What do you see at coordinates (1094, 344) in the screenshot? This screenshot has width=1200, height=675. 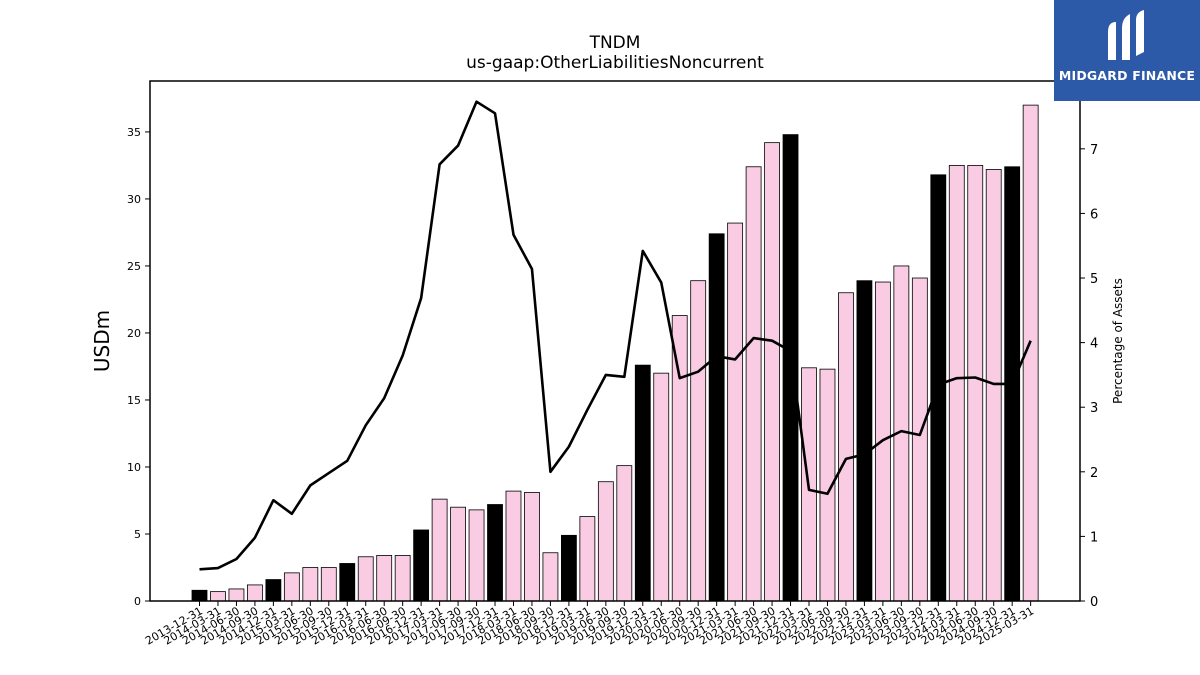 I see `y2-tick-label: 4` at bounding box center [1094, 344].